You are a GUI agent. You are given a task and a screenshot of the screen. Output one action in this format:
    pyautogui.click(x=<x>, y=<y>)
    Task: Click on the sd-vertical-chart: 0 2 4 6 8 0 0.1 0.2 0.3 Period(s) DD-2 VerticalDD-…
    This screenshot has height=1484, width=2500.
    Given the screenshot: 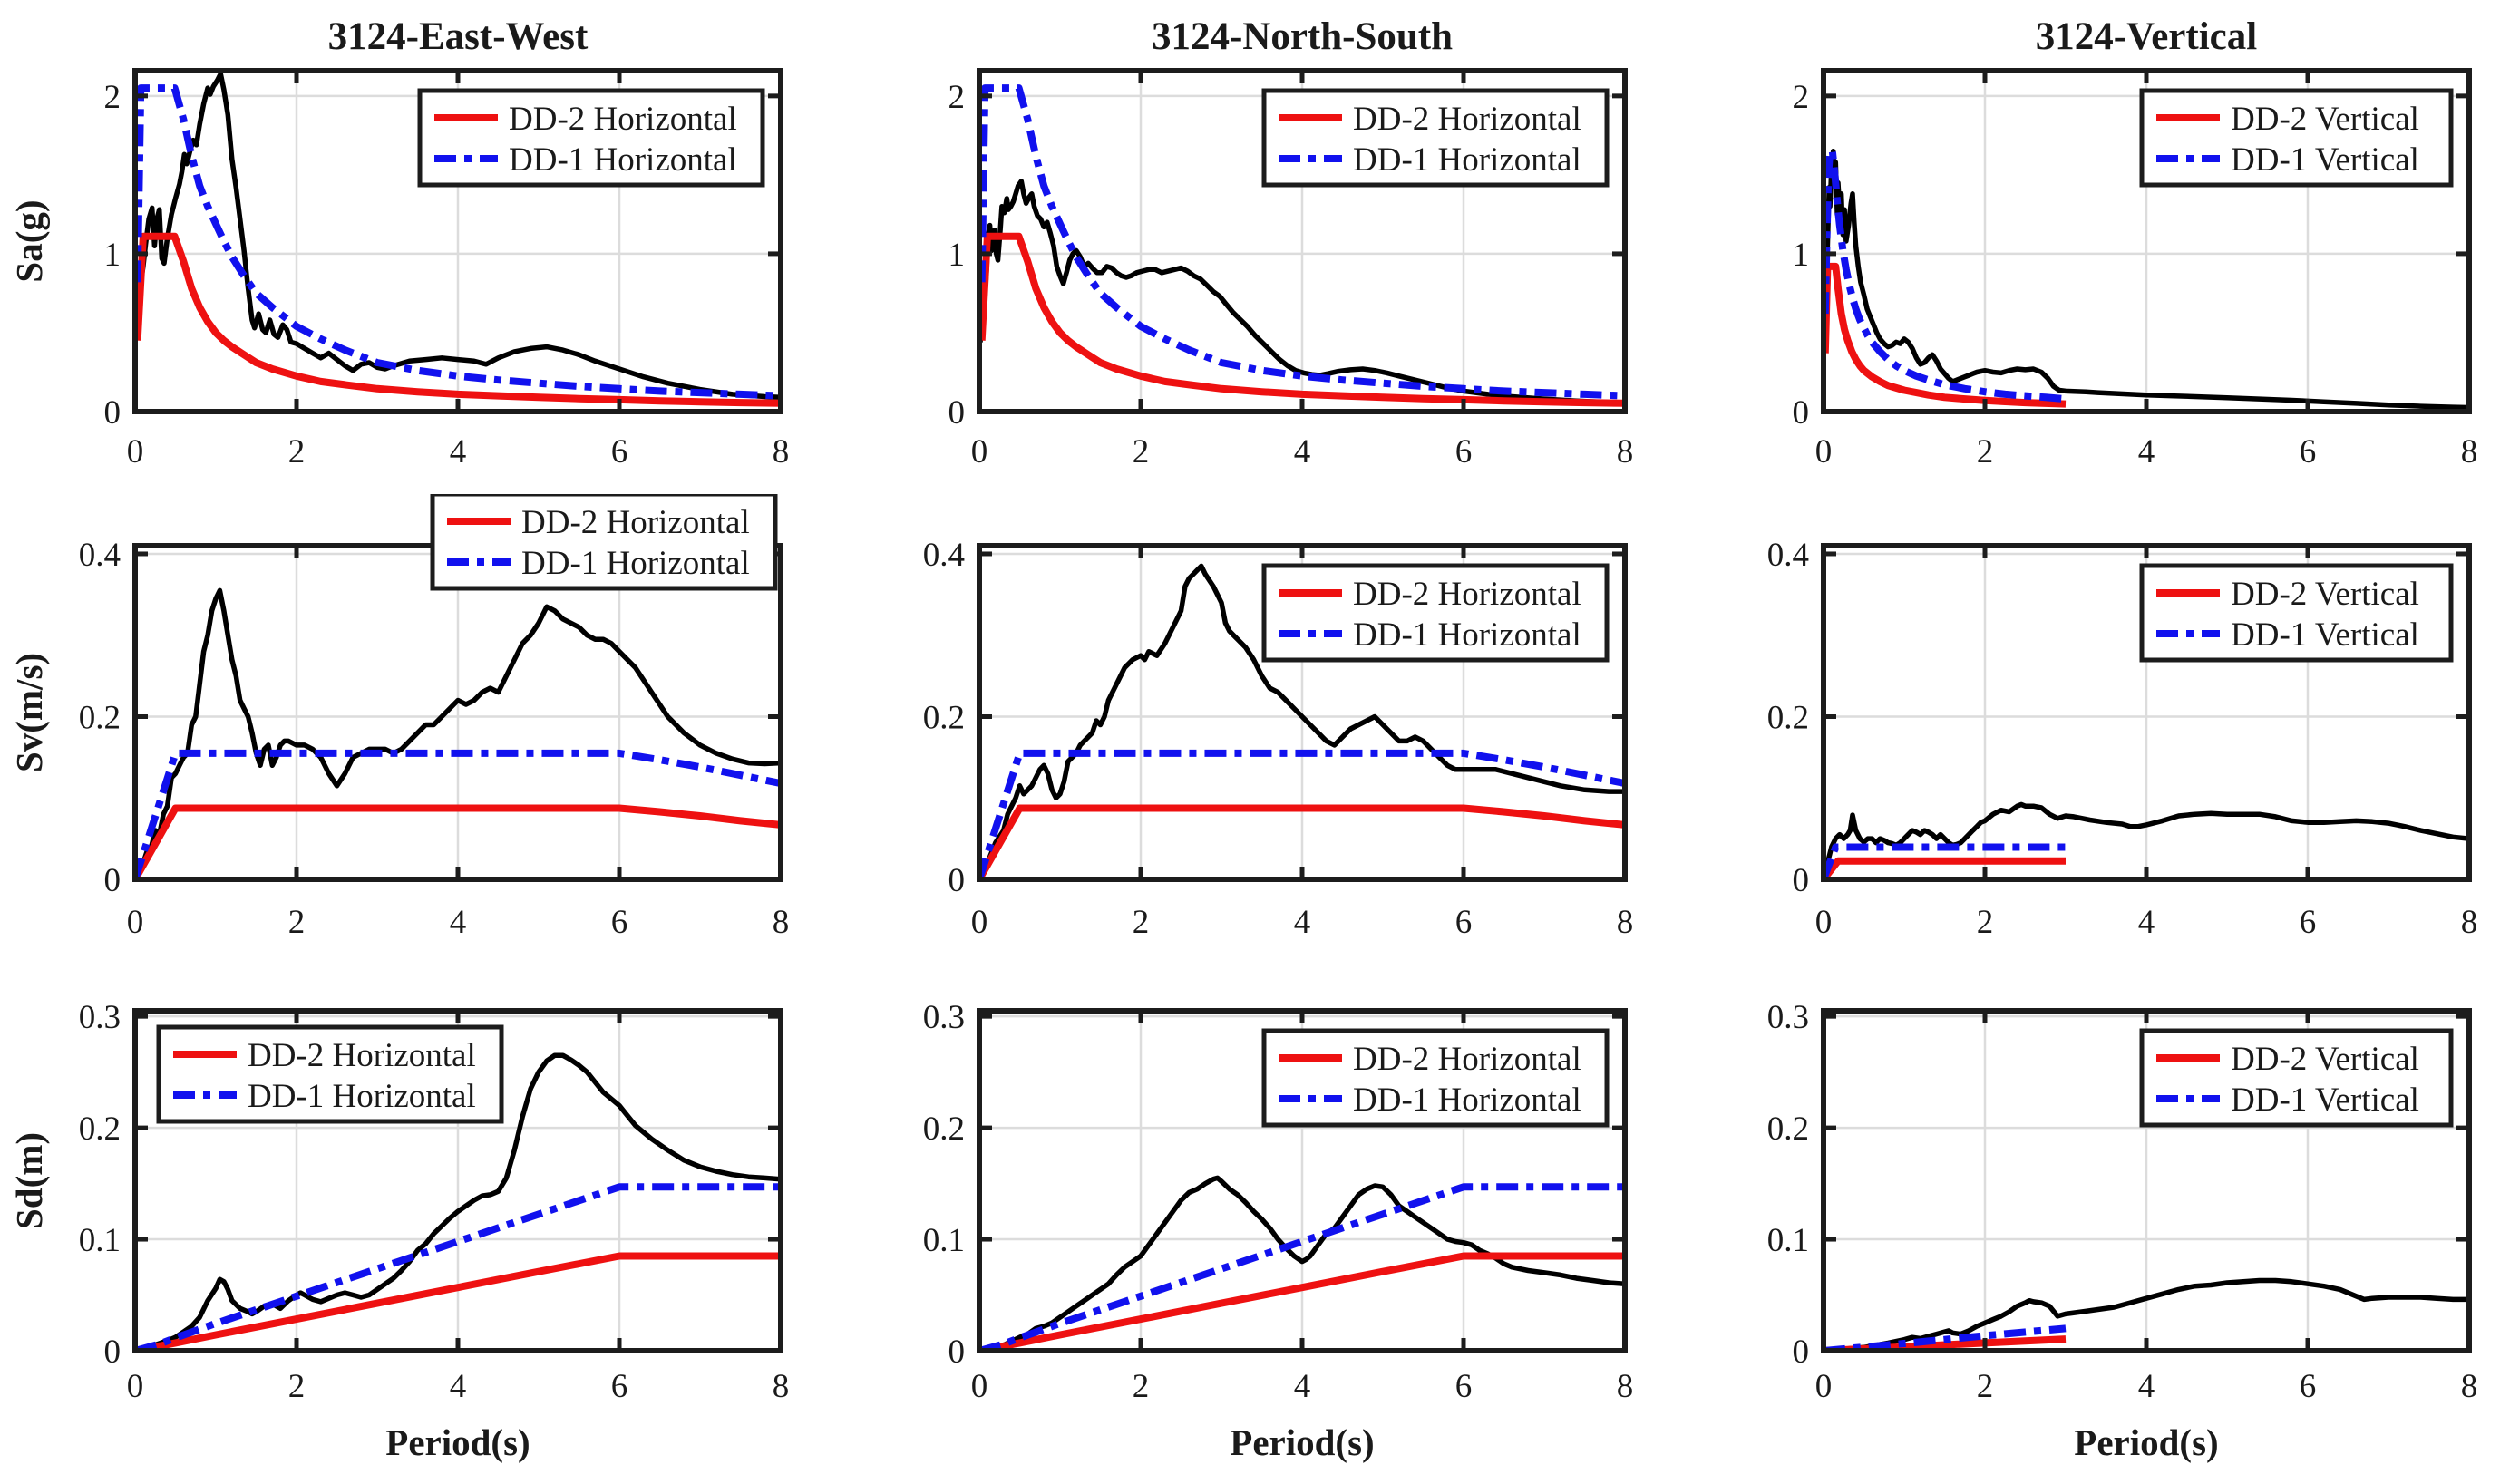 What is the action you would take?
    pyautogui.click(x=2083, y=1236)
    